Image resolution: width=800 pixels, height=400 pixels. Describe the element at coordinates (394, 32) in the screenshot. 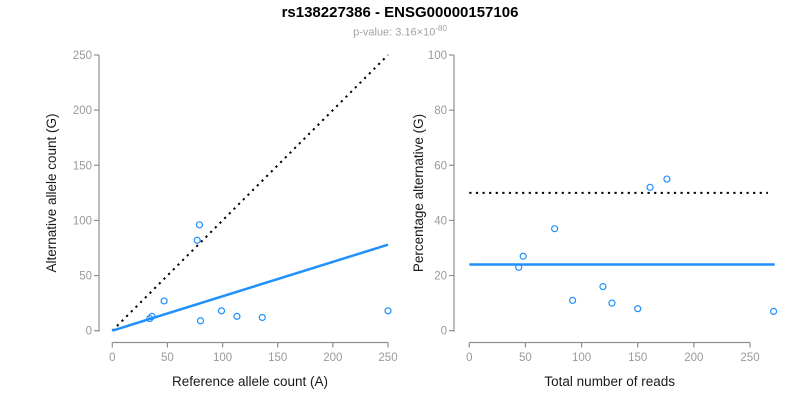

I see `pvalue-text: p-value: 3.16×10` at that location.